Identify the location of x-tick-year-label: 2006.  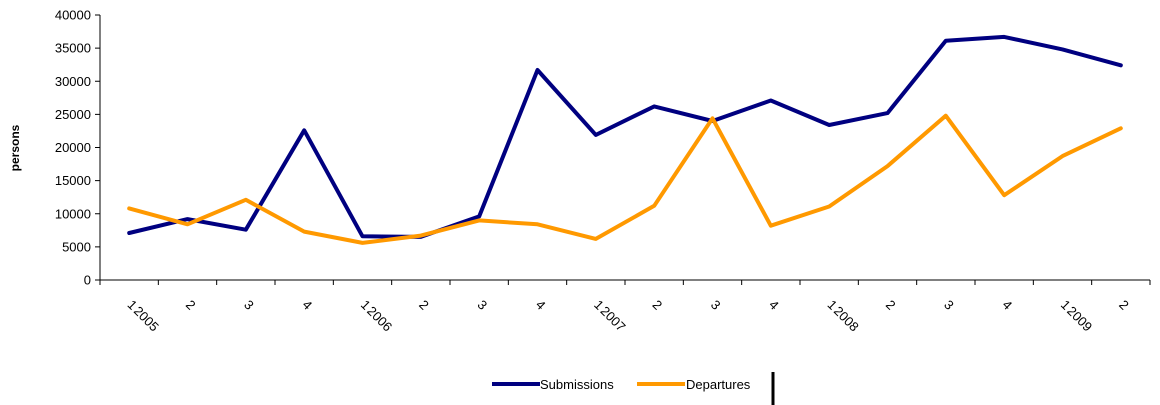
(379, 318).